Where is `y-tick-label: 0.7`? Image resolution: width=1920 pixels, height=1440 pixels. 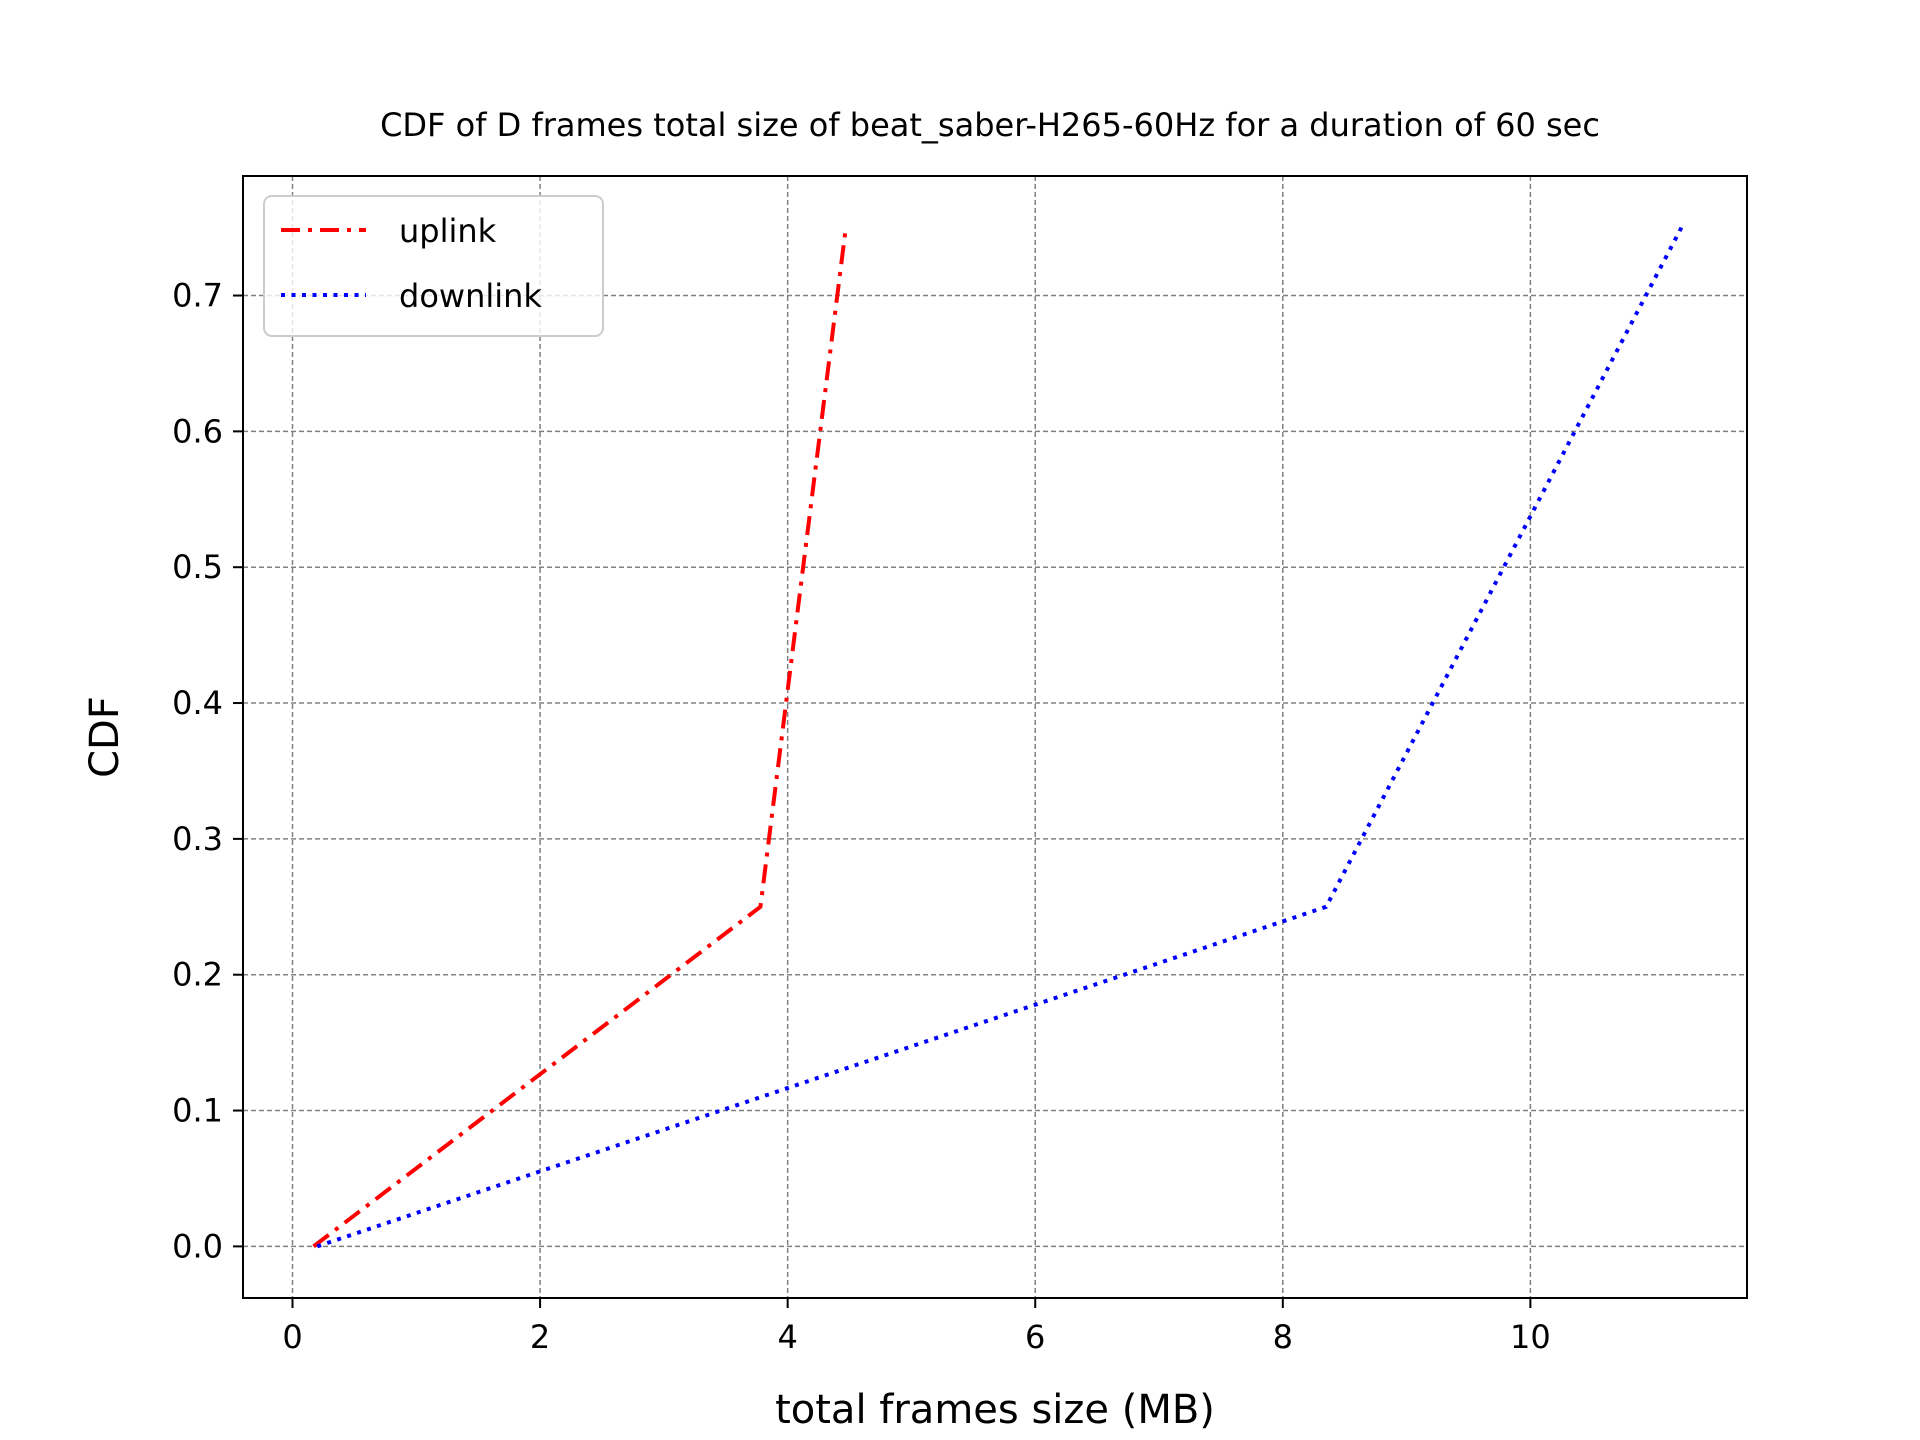
y-tick-label: 0.7 is located at coordinates (197, 296).